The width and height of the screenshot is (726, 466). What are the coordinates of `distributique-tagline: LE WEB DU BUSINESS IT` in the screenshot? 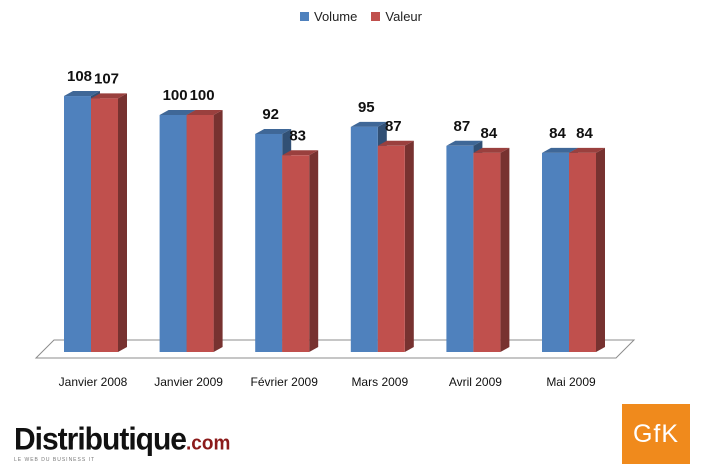 It's located at (55, 460).